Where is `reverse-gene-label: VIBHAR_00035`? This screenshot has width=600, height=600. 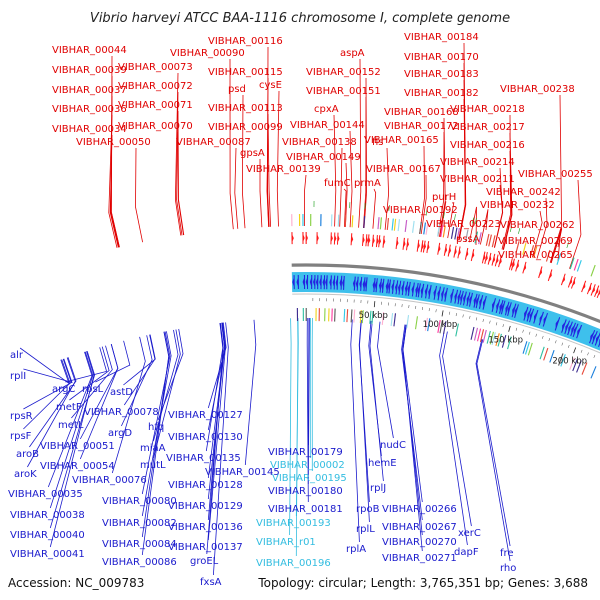 reverse-gene-label: VIBHAR_00035 is located at coordinates (45, 494).